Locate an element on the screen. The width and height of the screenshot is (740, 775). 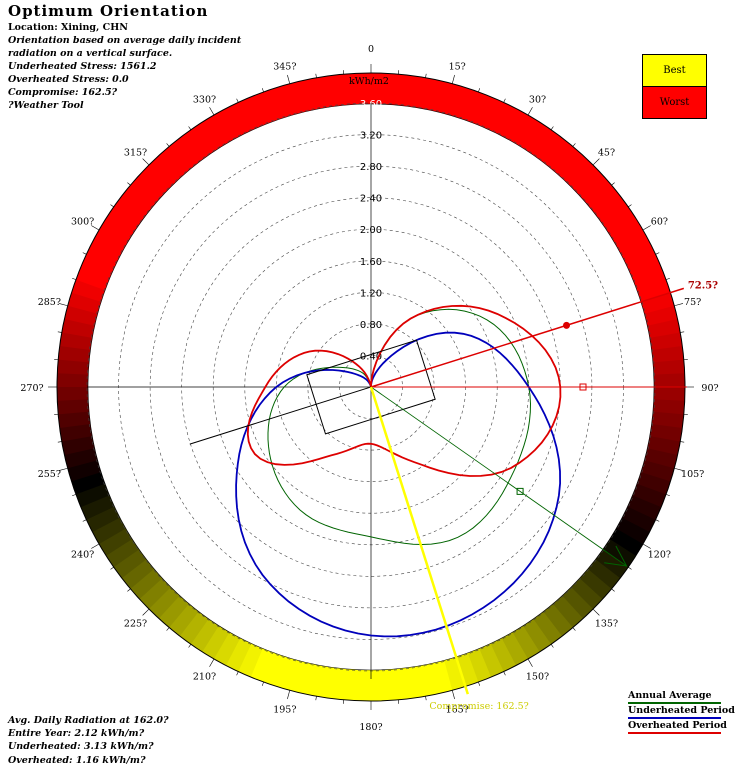
legend-underheated-label: Underheated Period is located at coordinates (681, 710).